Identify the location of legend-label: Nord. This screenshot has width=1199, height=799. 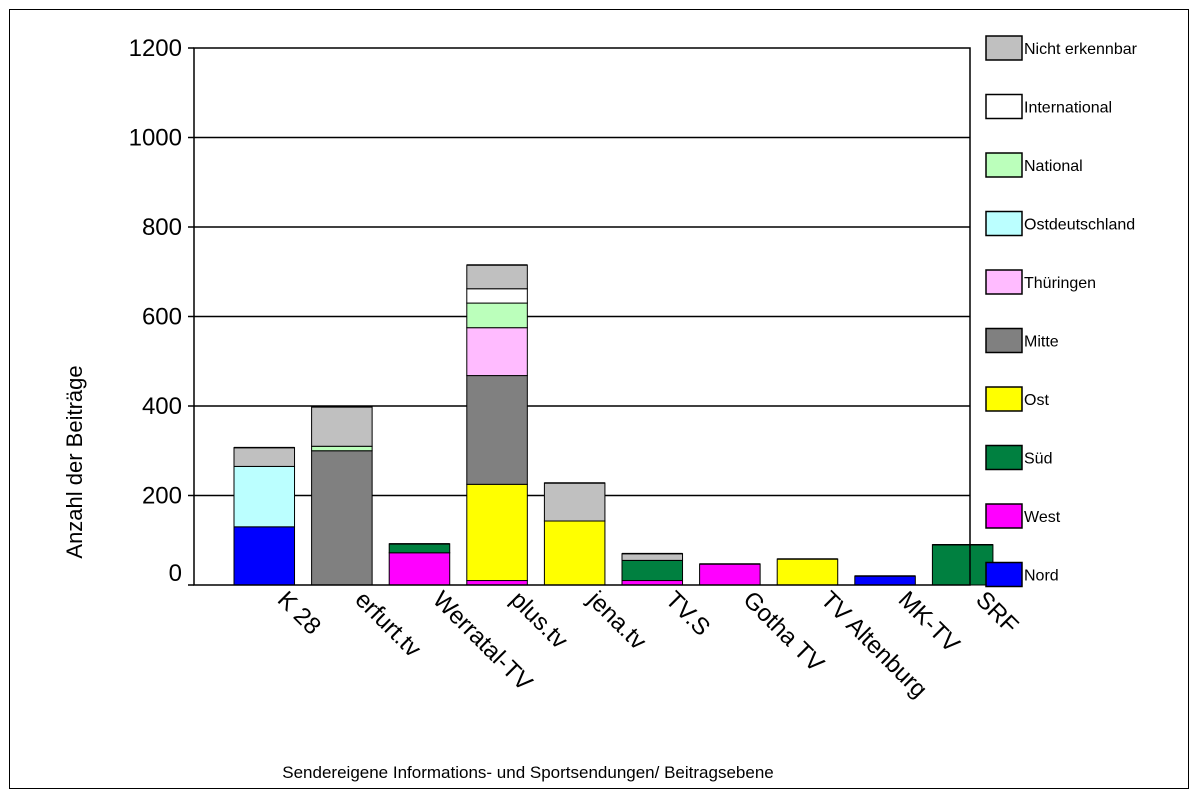
(1041, 576).